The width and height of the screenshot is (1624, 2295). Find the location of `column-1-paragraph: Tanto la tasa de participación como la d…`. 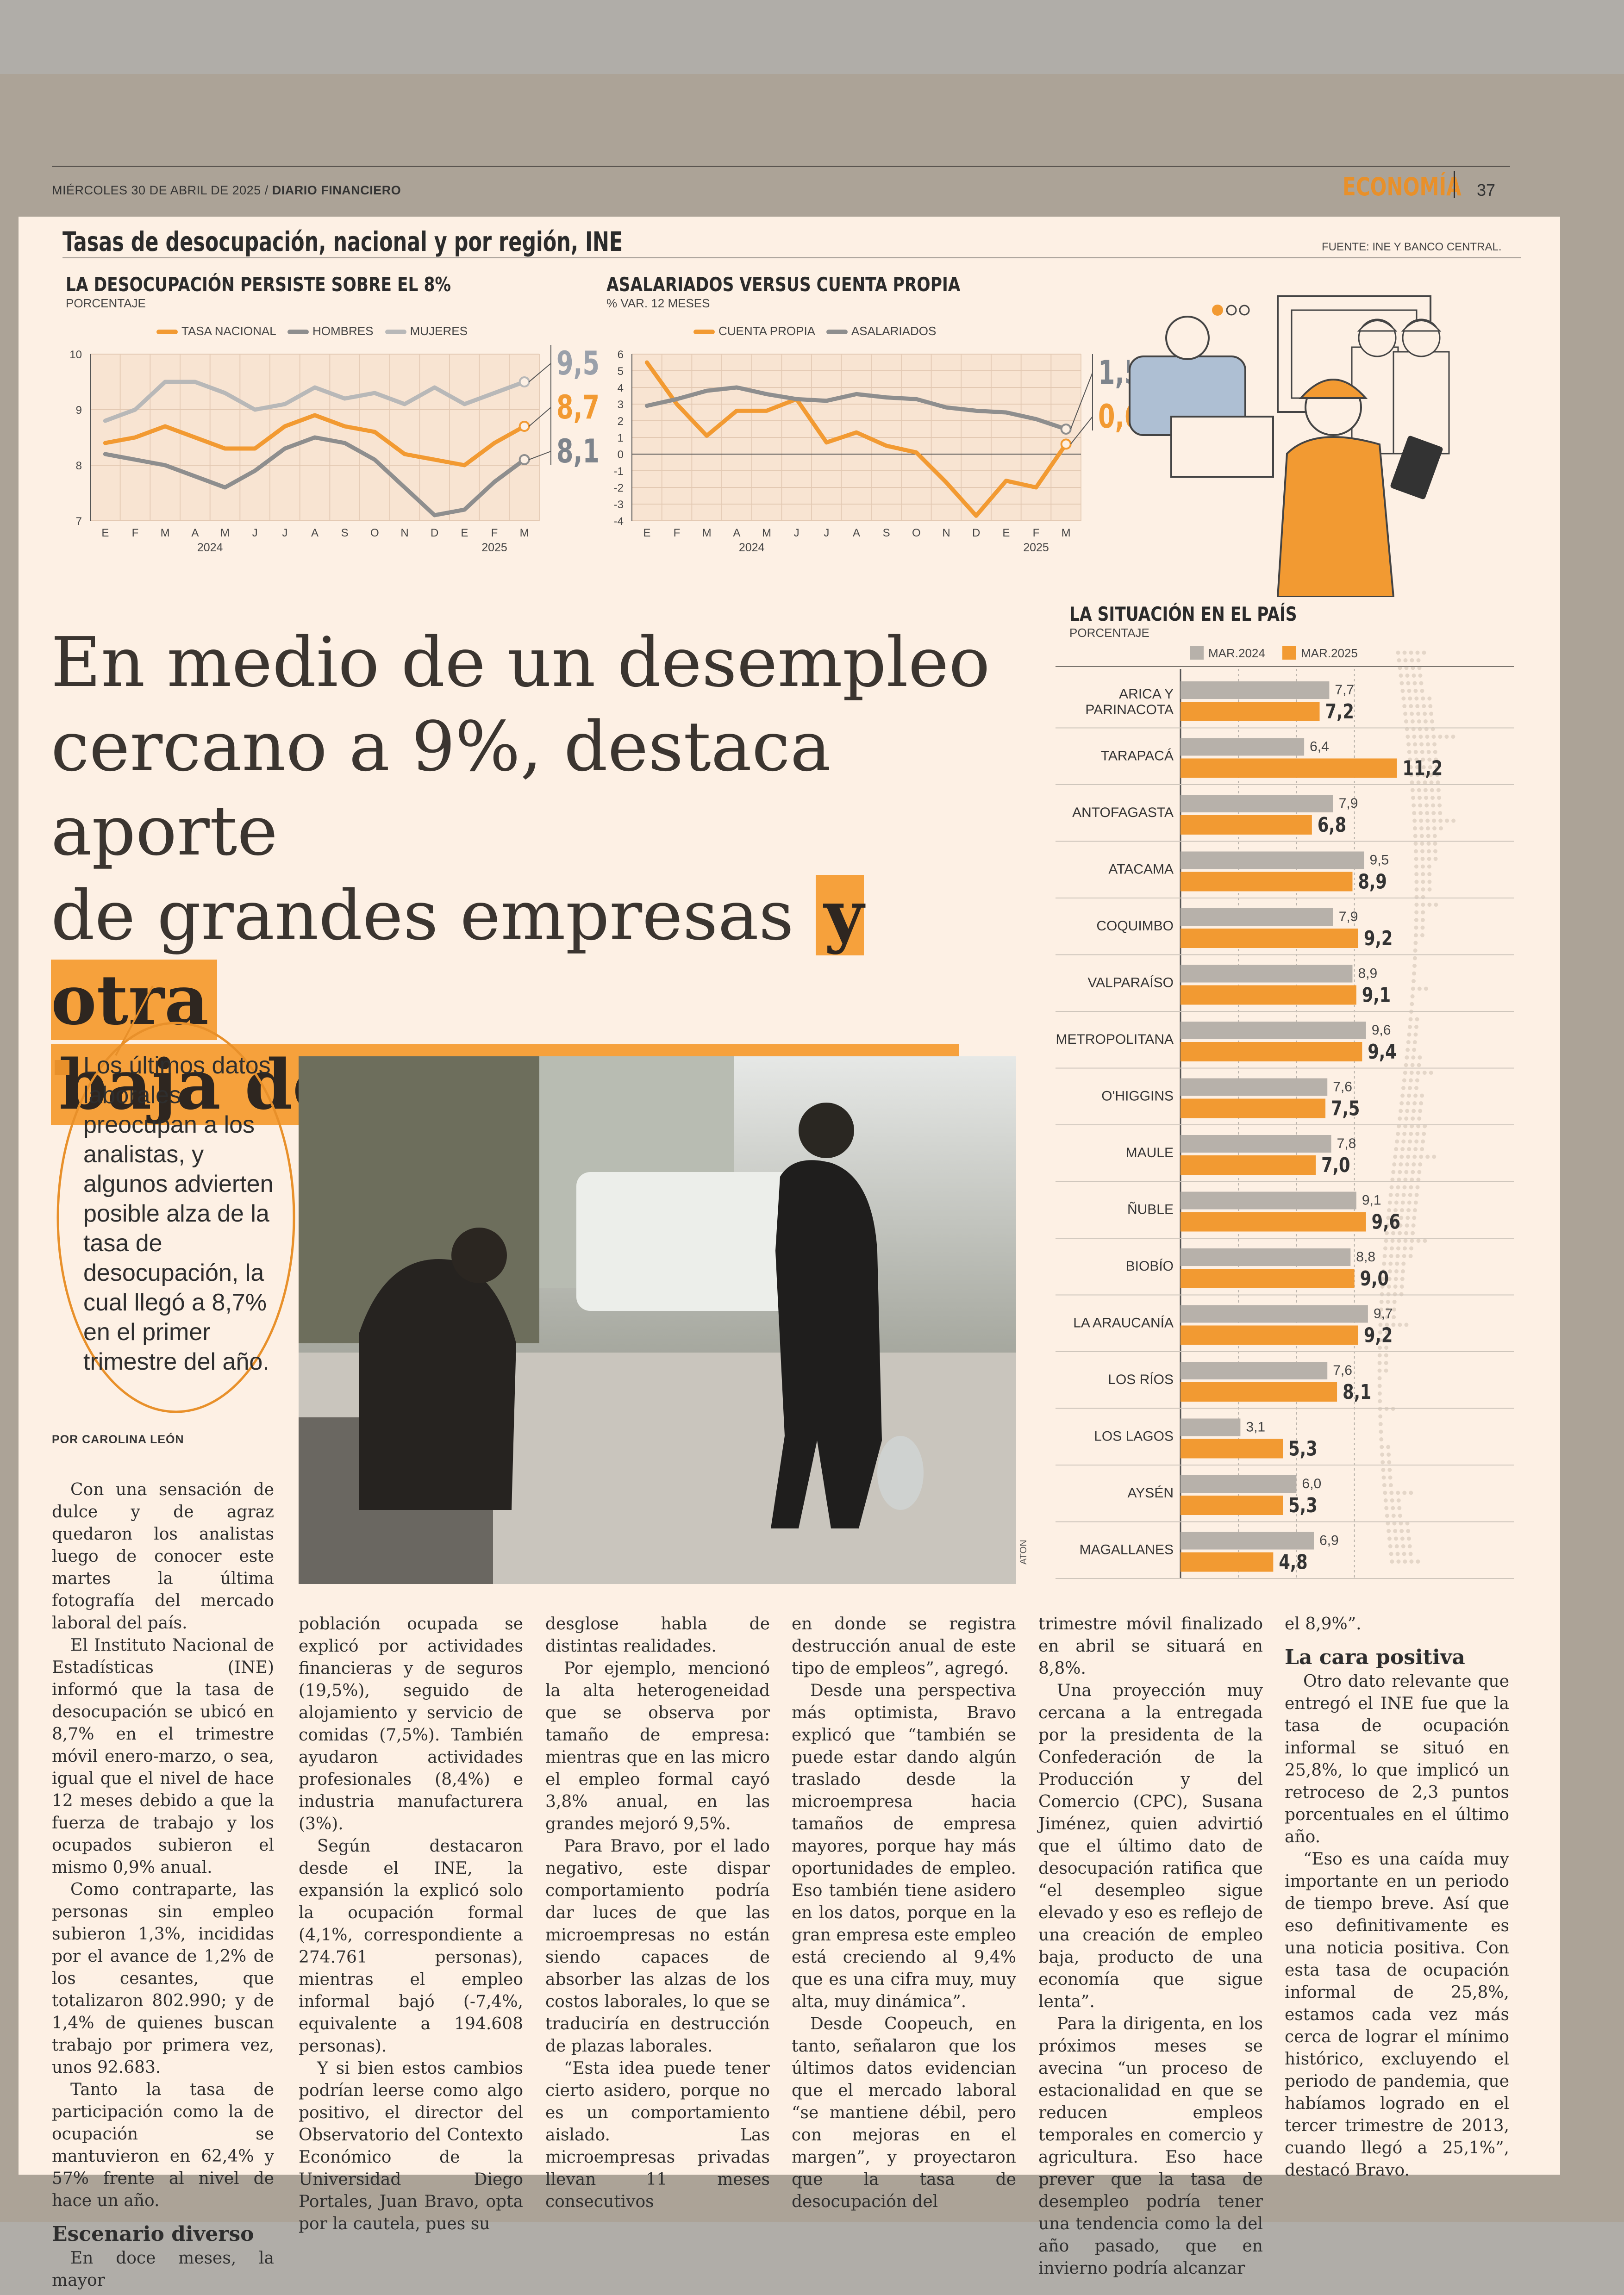

column-1-paragraph: Tanto la tasa de participación como la d… is located at coordinates (163, 2145).